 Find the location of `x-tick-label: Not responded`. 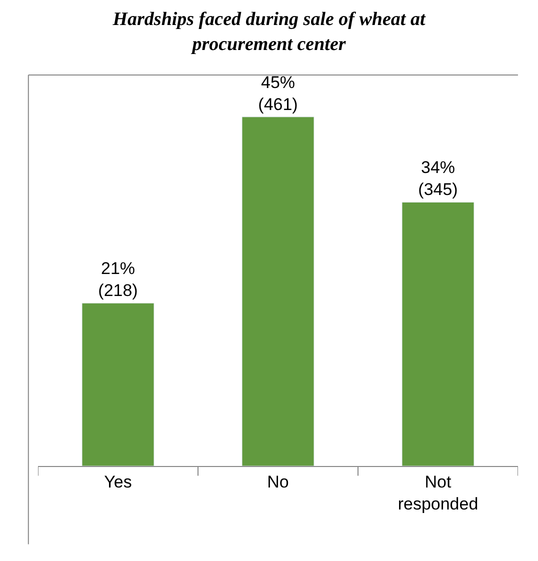

x-tick-label: Not responded is located at coordinates (438, 493).